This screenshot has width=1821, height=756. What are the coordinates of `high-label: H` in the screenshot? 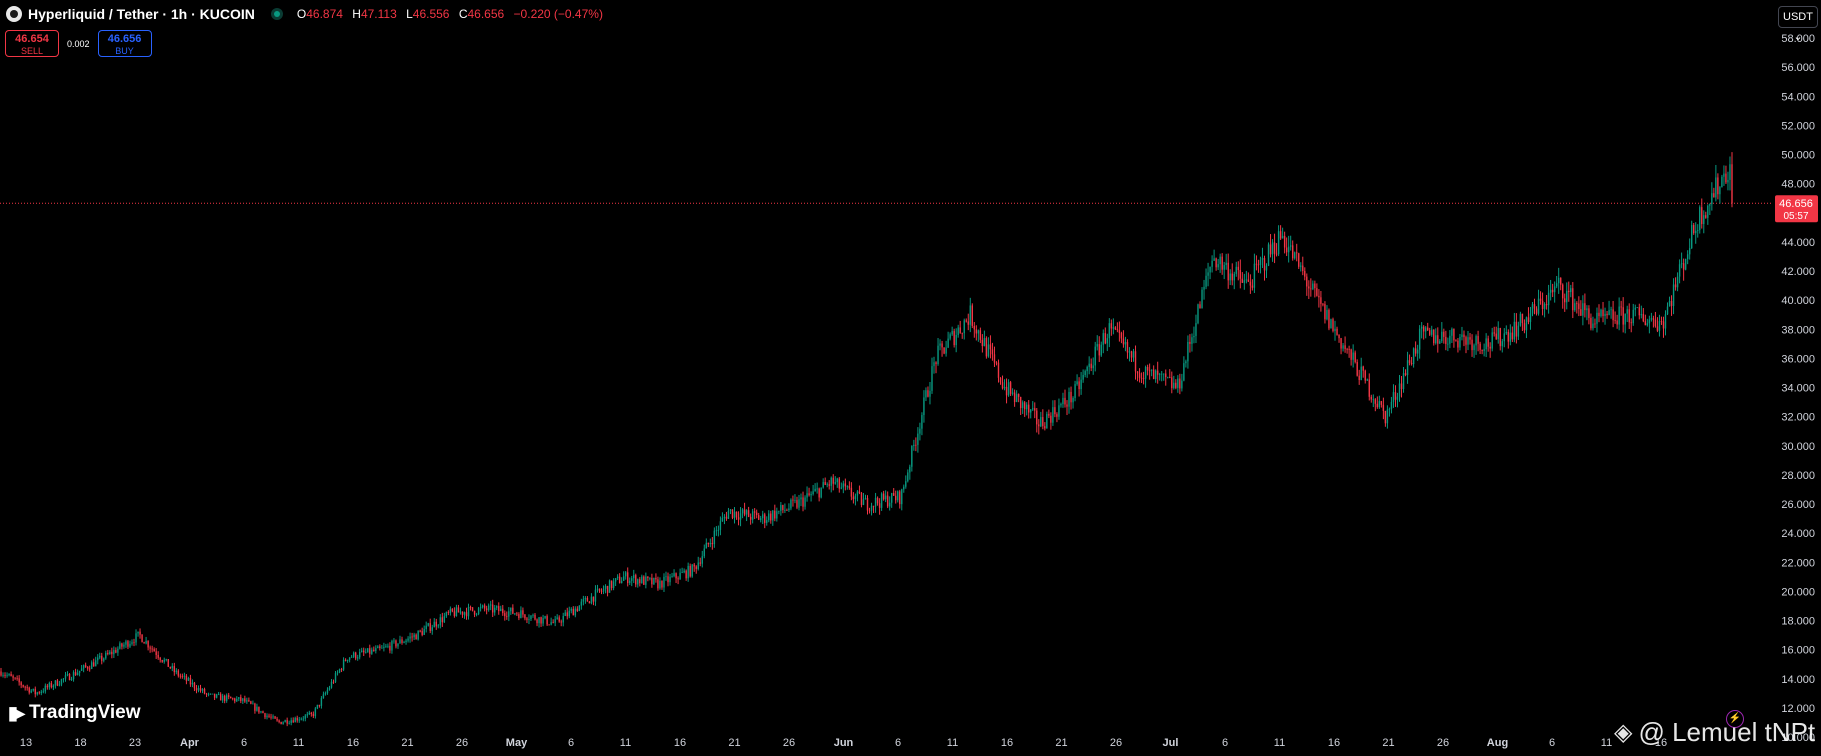 It's located at (356, 14).